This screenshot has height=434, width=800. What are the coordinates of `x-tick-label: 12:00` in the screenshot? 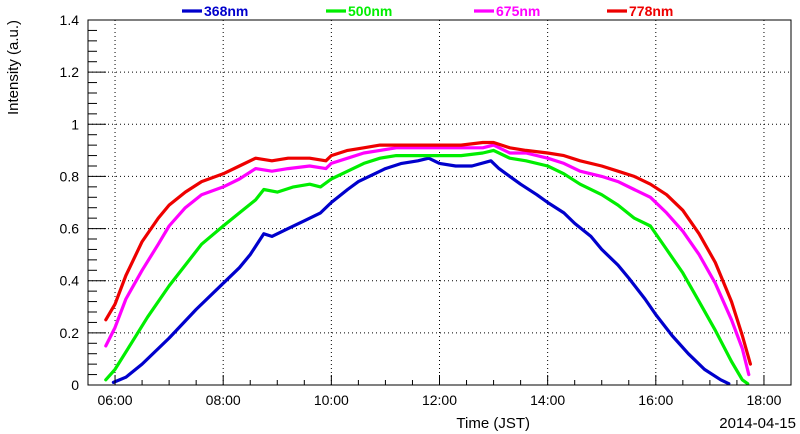 It's located at (439, 400).